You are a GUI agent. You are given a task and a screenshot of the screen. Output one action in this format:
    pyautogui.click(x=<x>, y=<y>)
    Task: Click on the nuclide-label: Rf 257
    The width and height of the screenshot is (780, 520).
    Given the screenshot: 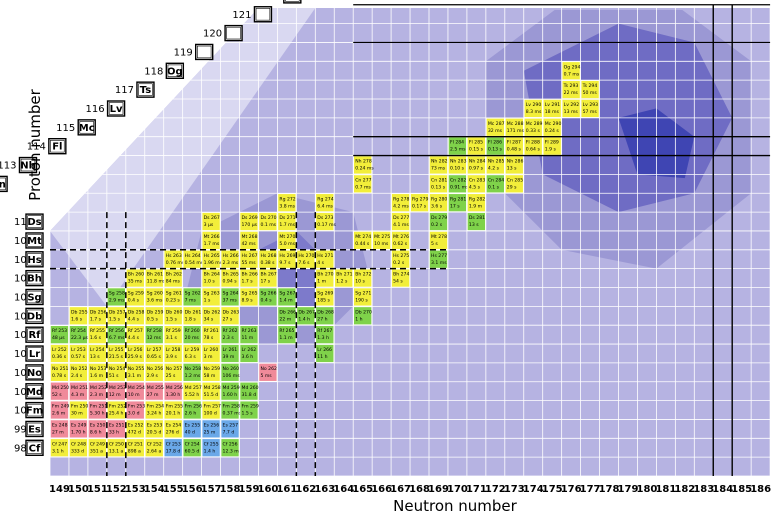 What is the action you would take?
    pyautogui.click(x=135, y=331)
    